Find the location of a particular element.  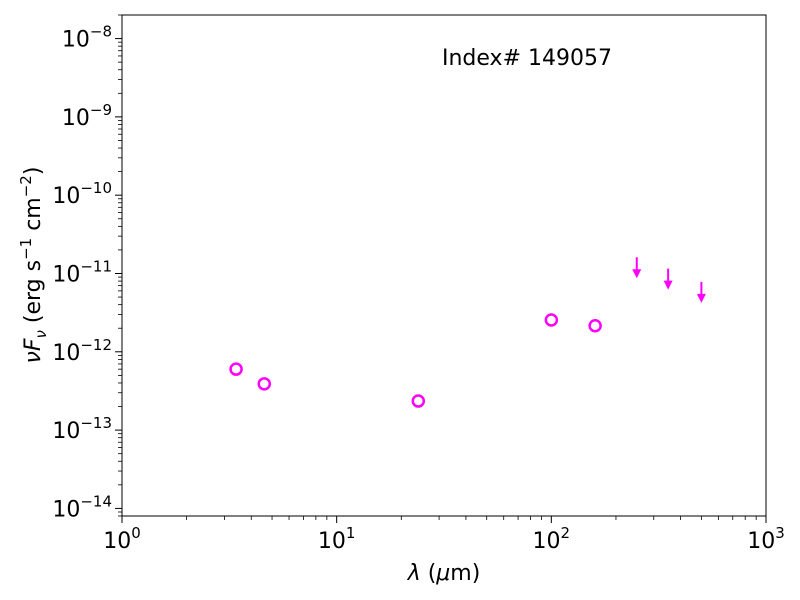

y-tick-label: 10⁻⁸ is located at coordinates (87, 38).